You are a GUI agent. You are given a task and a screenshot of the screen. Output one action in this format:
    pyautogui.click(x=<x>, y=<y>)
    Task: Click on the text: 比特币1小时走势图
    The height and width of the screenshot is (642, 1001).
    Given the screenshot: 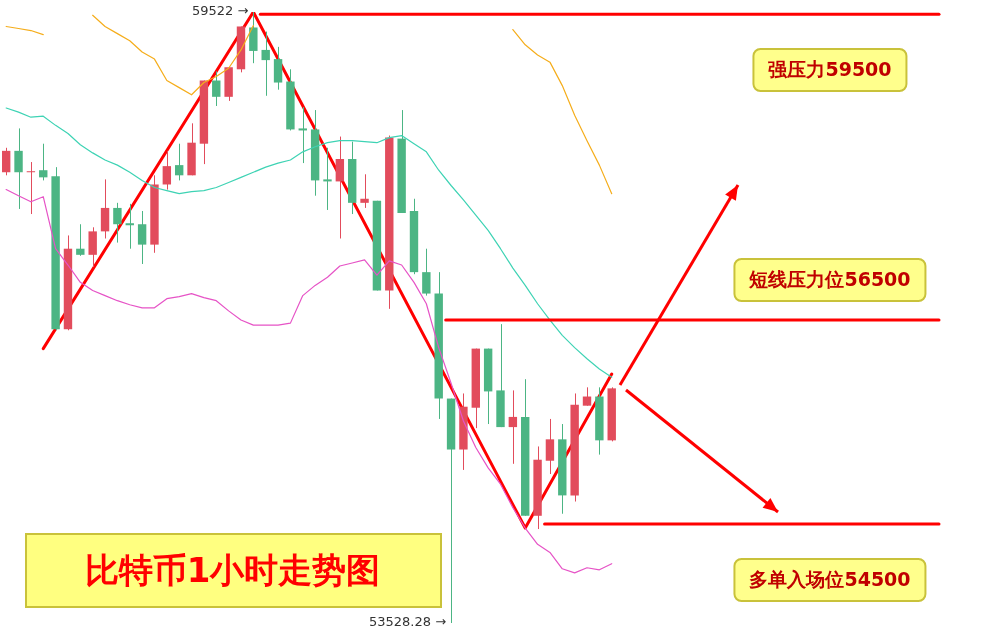 What is the action you would take?
    pyautogui.click(x=232, y=570)
    